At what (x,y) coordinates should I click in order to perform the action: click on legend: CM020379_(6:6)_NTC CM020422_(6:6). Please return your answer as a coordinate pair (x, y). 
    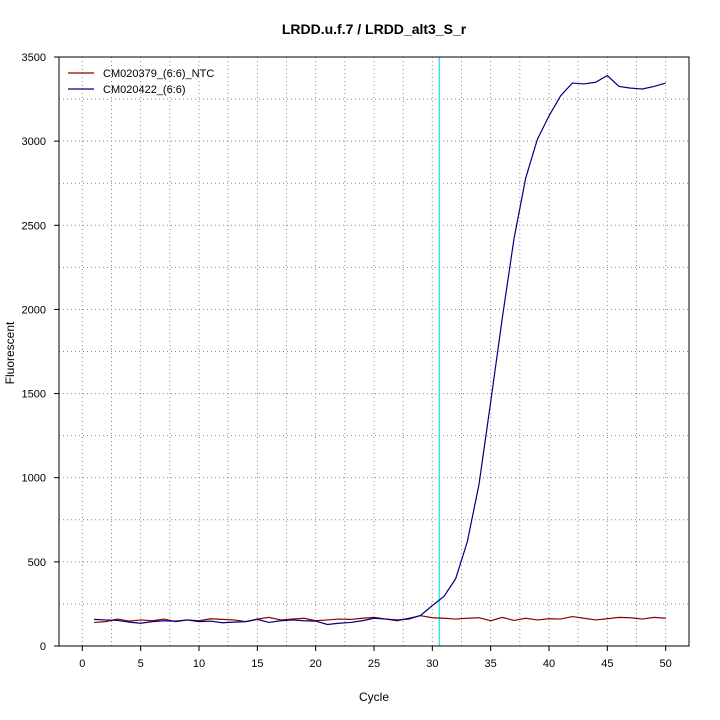
    Looking at the image, I should click on (141, 82).